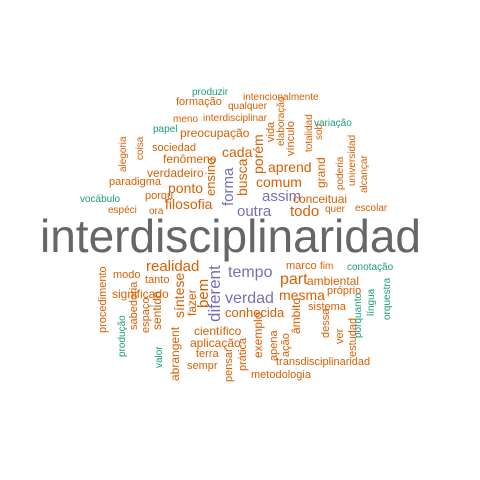  I want to click on word-quer: quer, so click(335, 209).